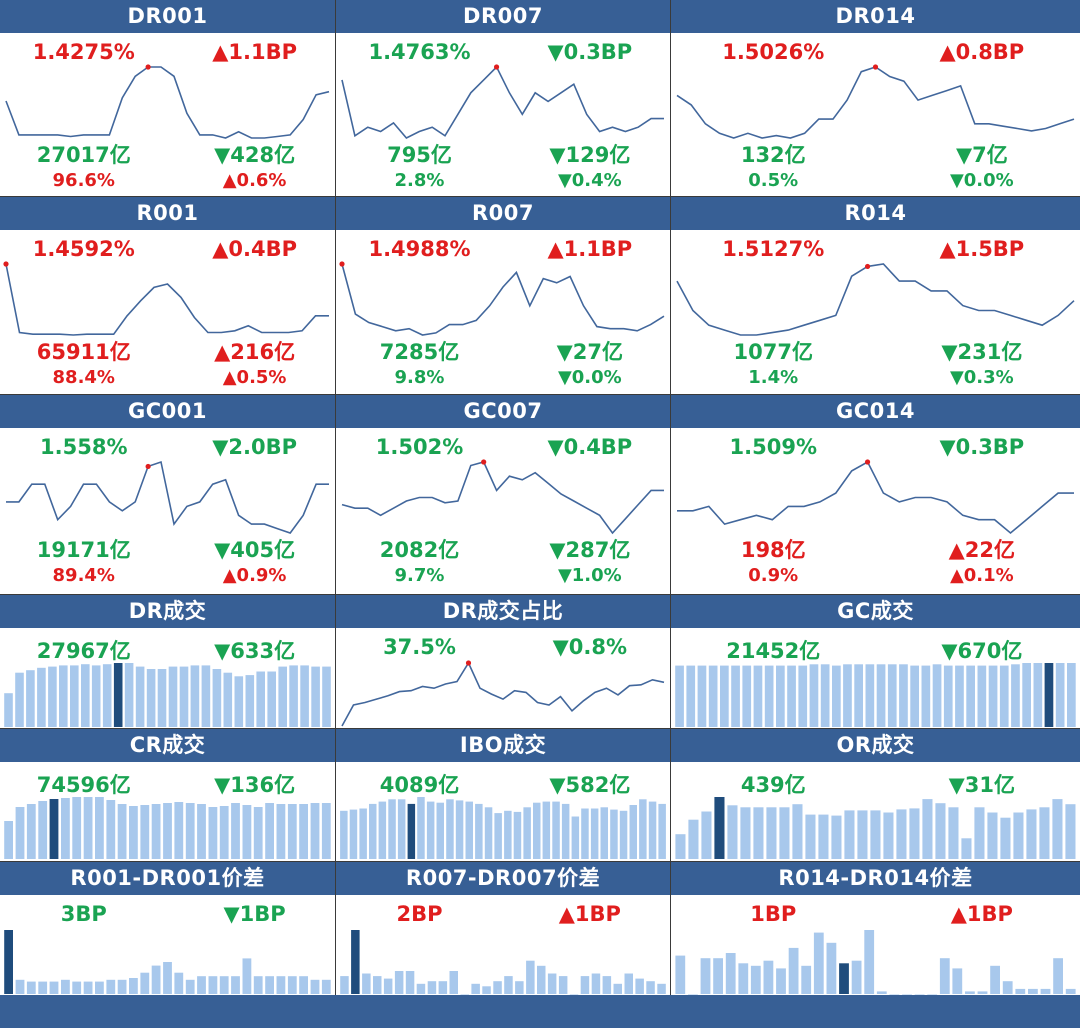  What do you see at coordinates (83, 550) in the screenshot?
I see `volume-value: 19171亿` at bounding box center [83, 550].